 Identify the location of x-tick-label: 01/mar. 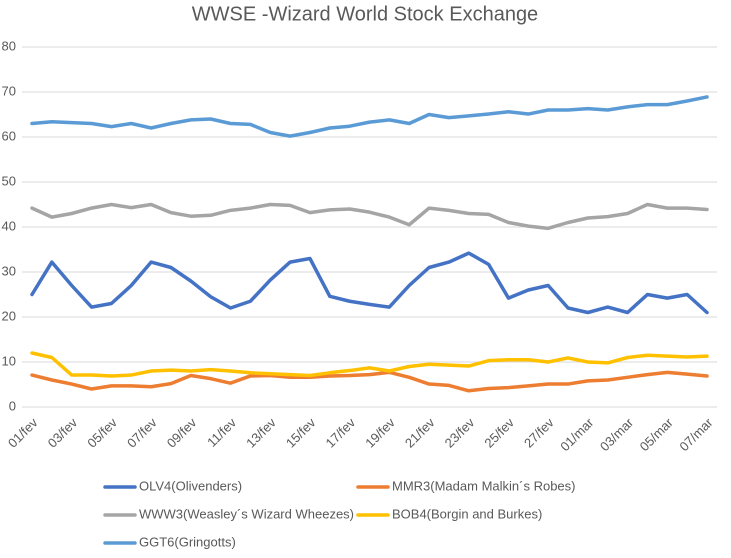
(577, 434).